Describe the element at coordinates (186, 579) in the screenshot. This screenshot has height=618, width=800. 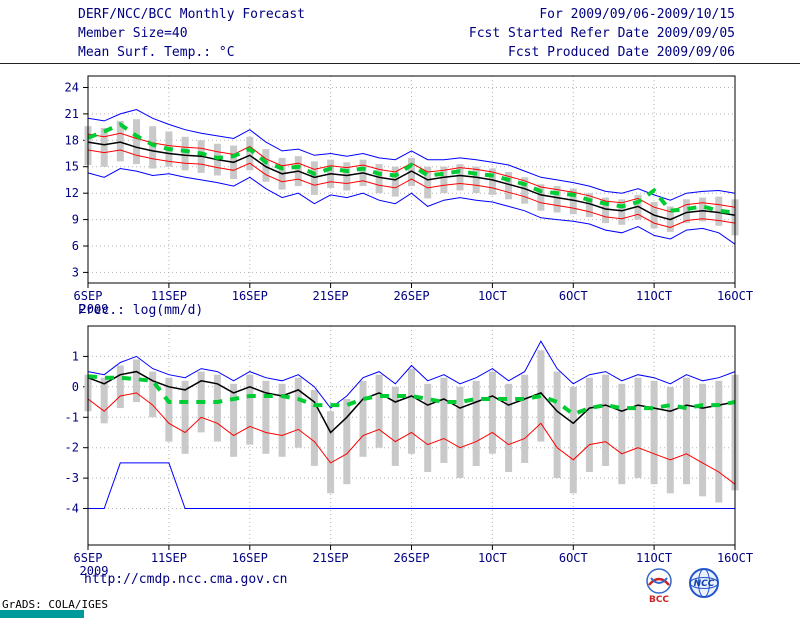
I see `footer-url-link: http://cmdp.ncc.cma.gov.cn` at that location.